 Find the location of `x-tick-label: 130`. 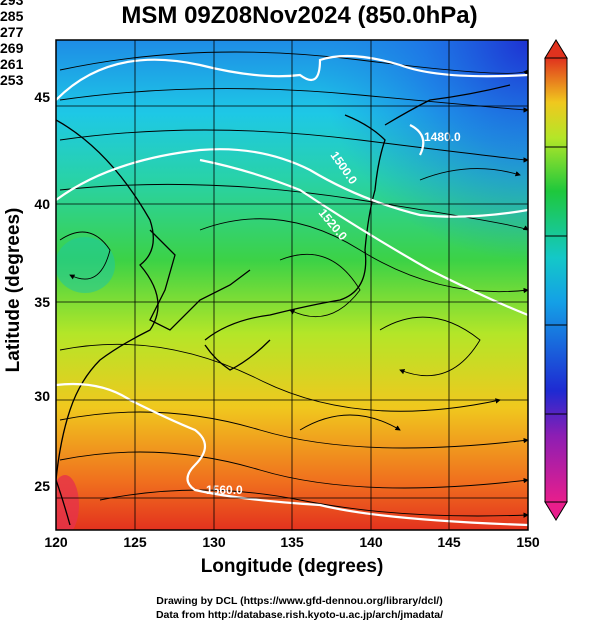

x-tick-label: 130 is located at coordinates (214, 542).